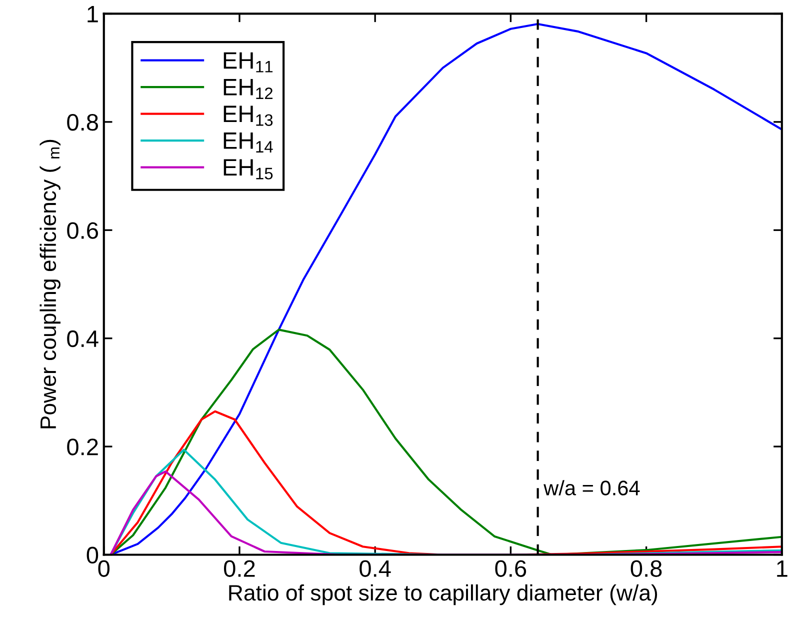  Describe the element at coordinates (239, 568) in the screenshot. I see `x-tick-label: 0.2` at that location.